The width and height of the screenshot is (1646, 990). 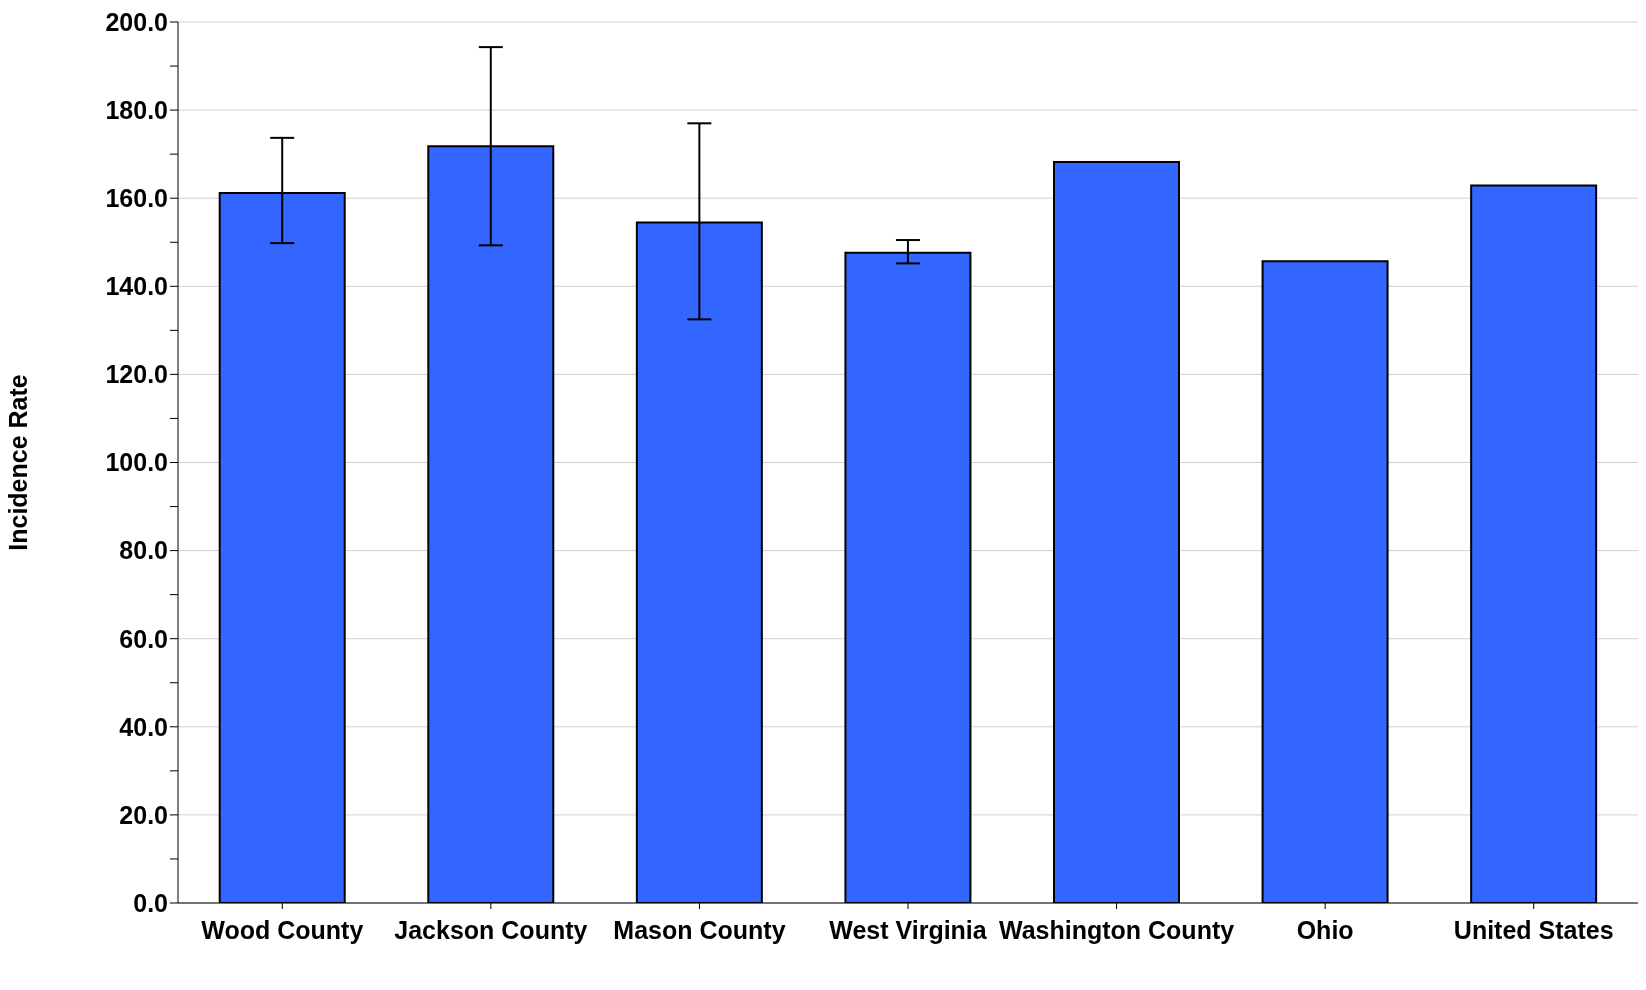 What do you see at coordinates (136, 21) in the screenshot?
I see `y-tick-label: 200.0` at bounding box center [136, 21].